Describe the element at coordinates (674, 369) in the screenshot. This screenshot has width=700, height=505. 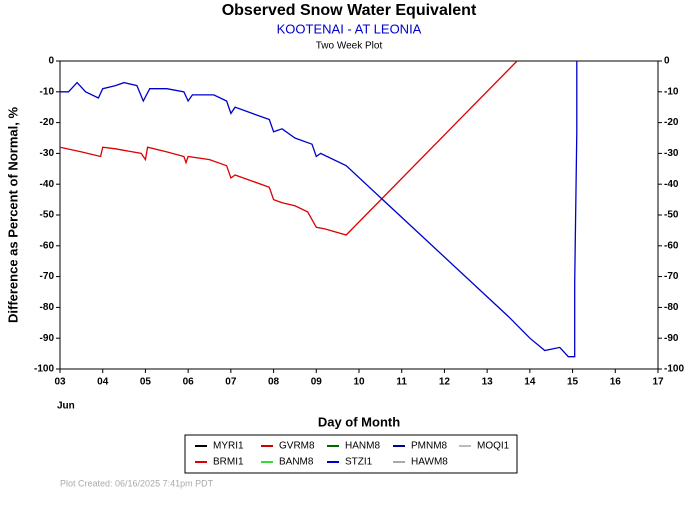
I see `y2-tick-label: -100` at that location.